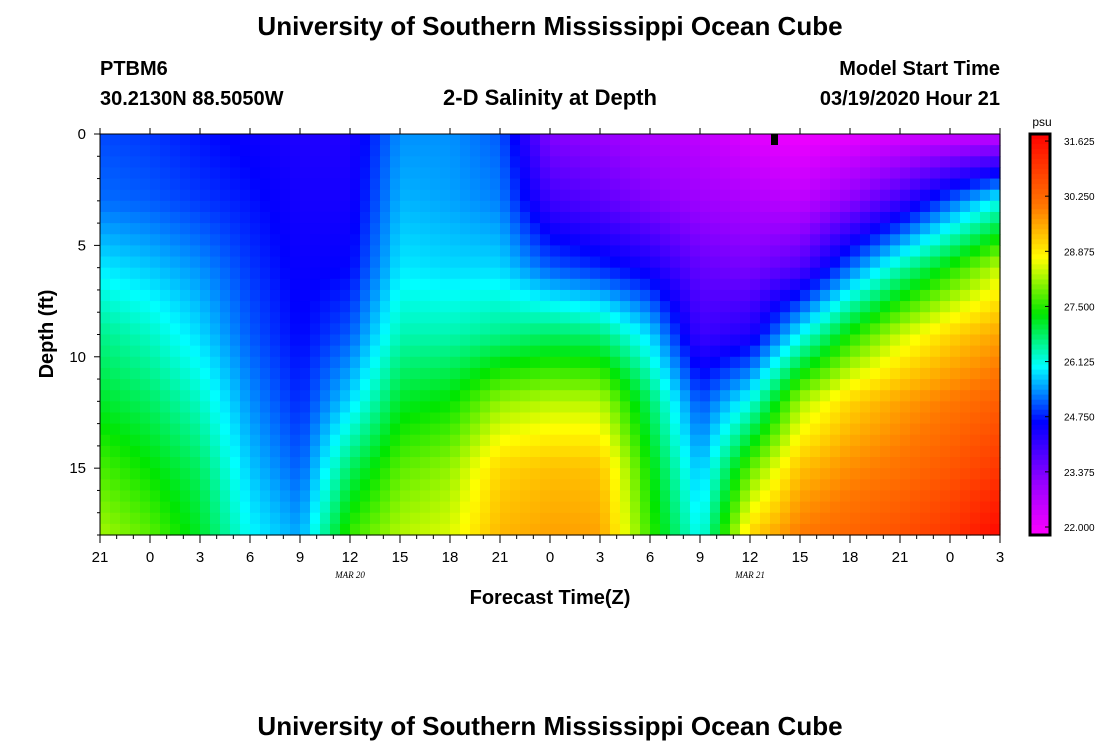 This screenshot has height=750, width=1100. What do you see at coordinates (300, 557) in the screenshot?
I see `x-tick-label: 9` at bounding box center [300, 557].